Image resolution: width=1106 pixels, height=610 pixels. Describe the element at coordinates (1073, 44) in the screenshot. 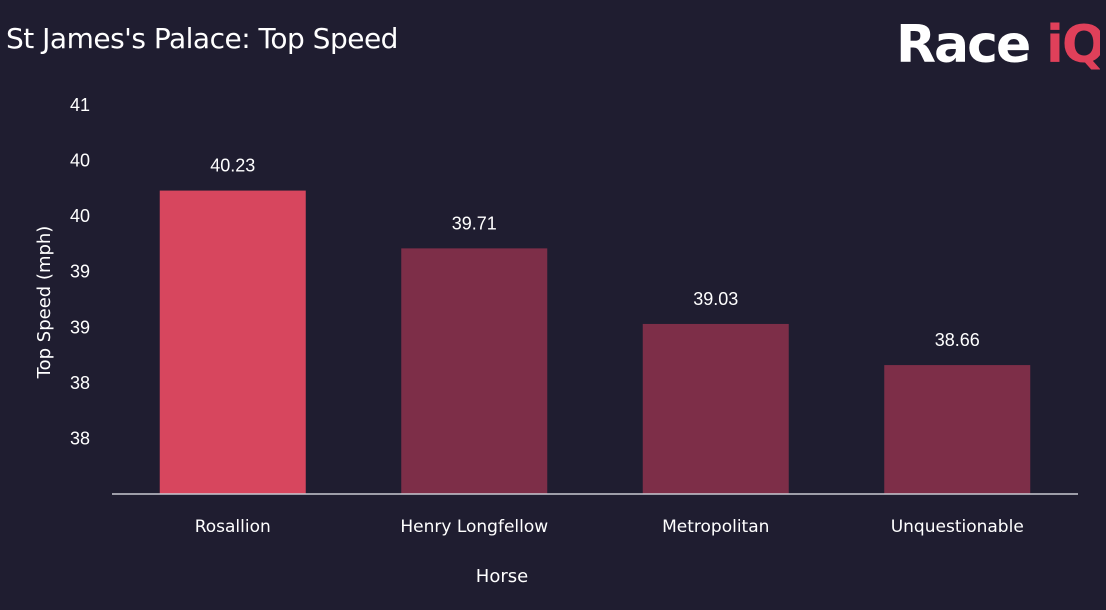

I see `logo-text-accent: iQ` at that location.